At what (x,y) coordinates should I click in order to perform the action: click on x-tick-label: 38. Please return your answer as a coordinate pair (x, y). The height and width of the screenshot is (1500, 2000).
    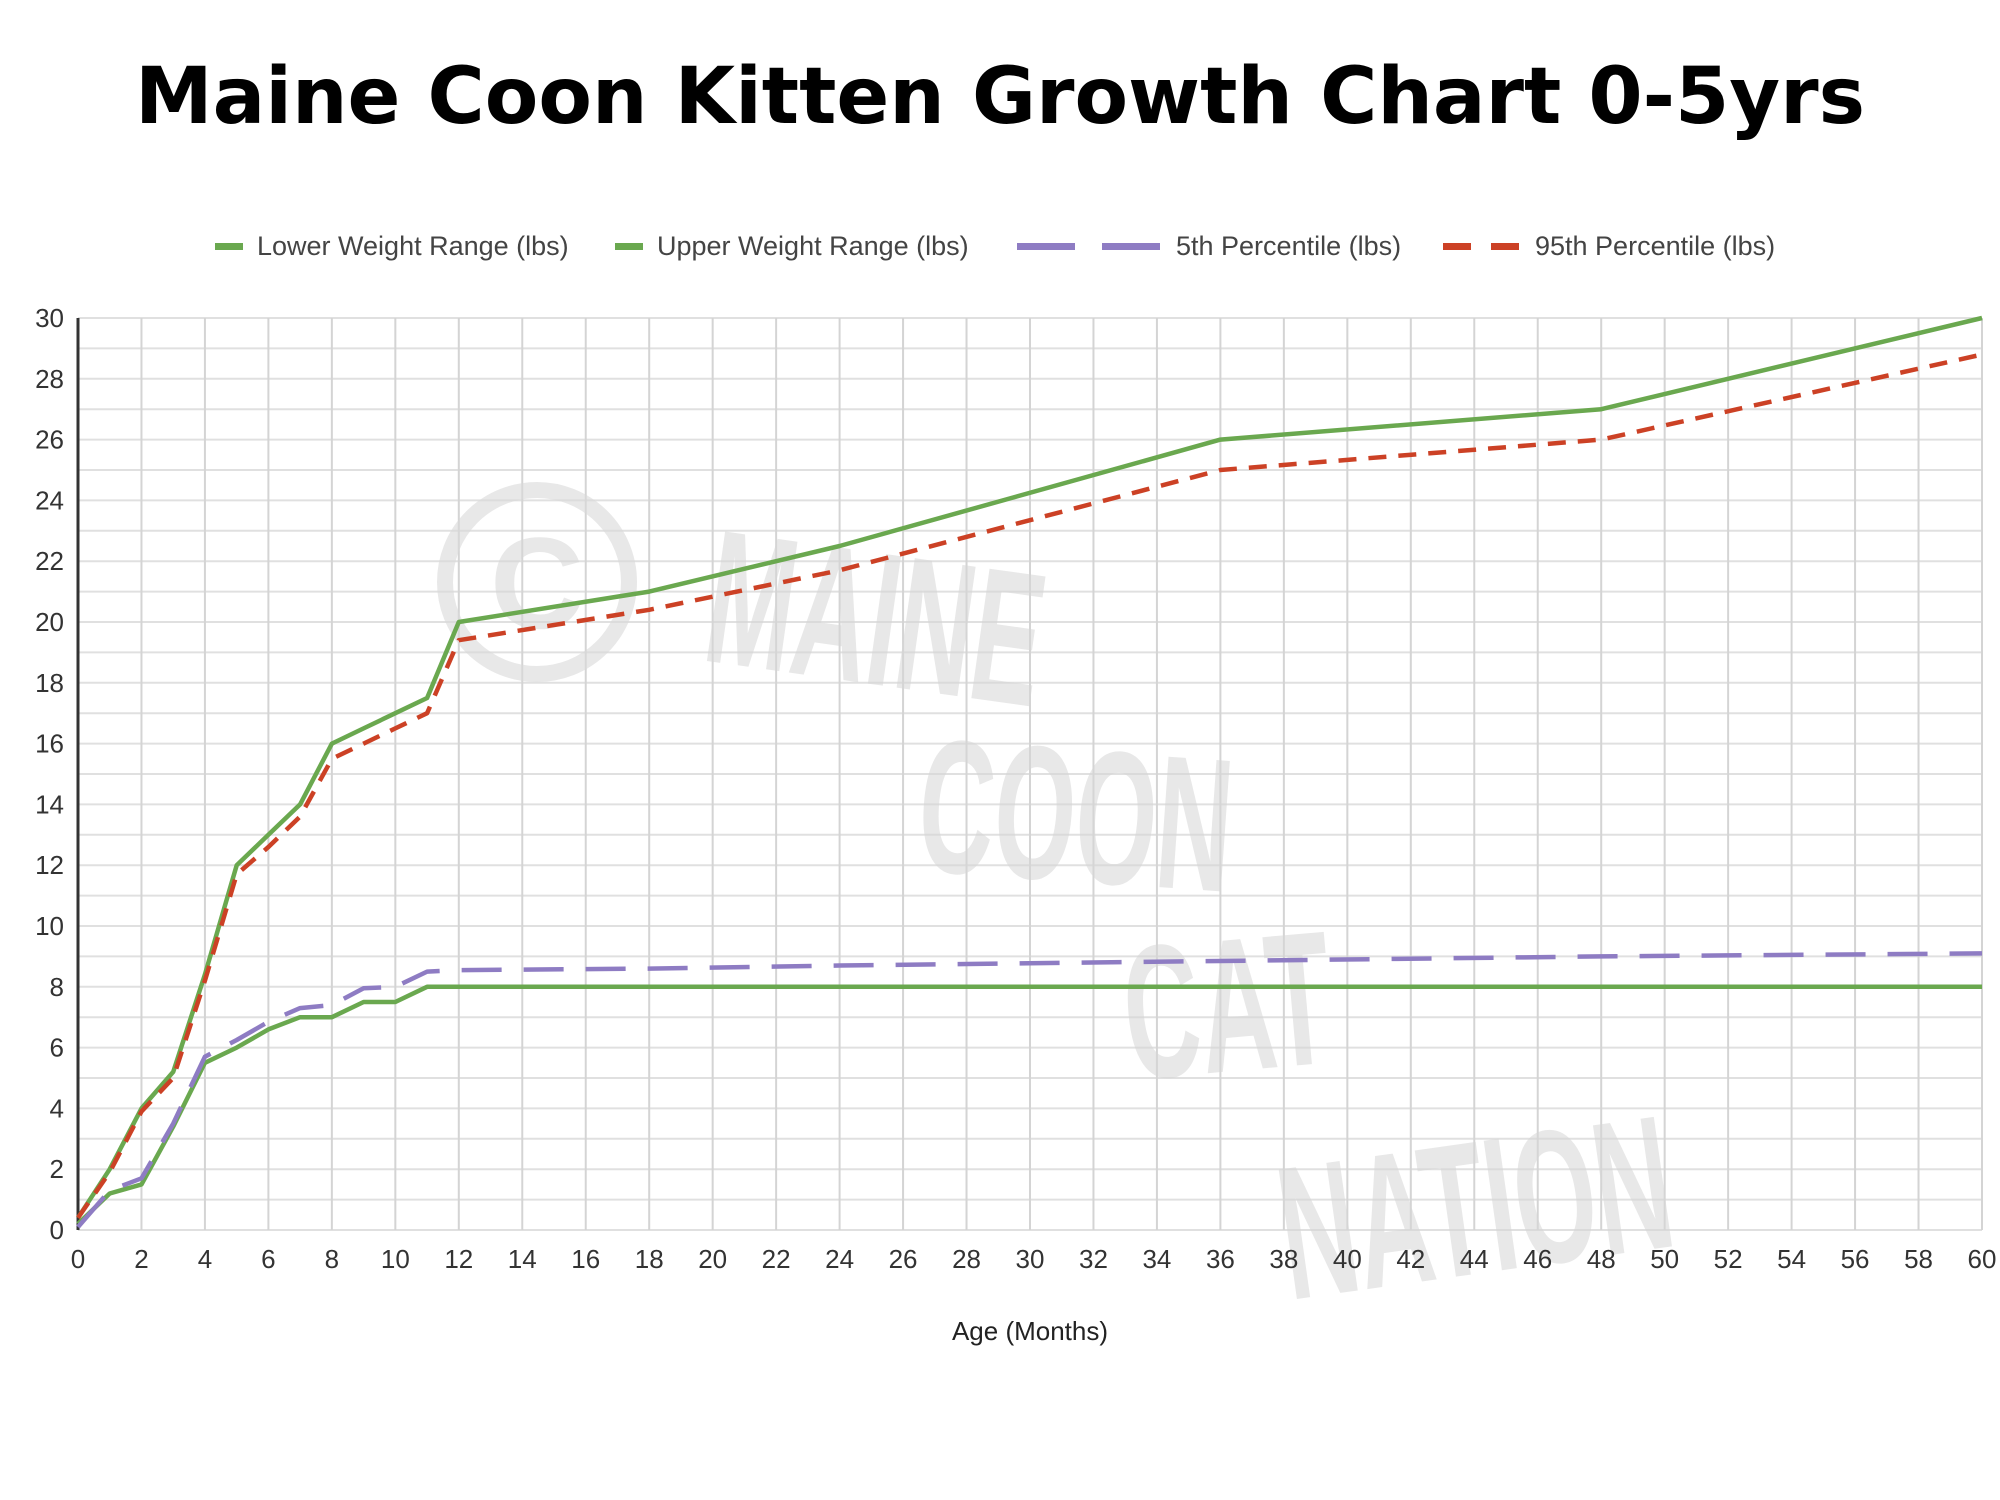
    Looking at the image, I should click on (1283, 1259).